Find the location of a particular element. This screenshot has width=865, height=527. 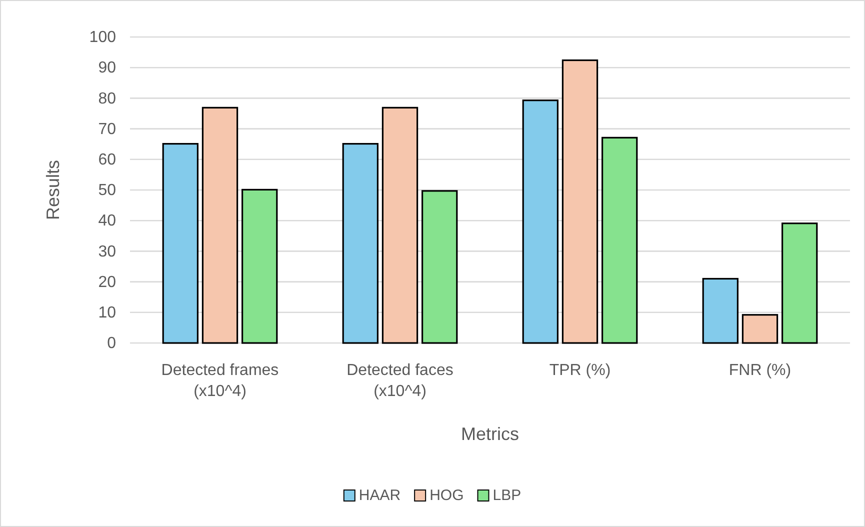

y-tick-label: 50 is located at coordinates (107, 191).